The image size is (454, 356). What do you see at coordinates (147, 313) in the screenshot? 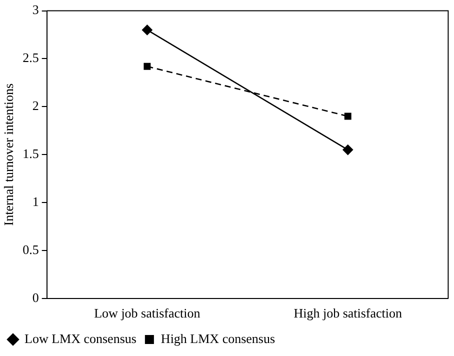
I see `x-tick-label: Low job satisfaction` at bounding box center [147, 313].